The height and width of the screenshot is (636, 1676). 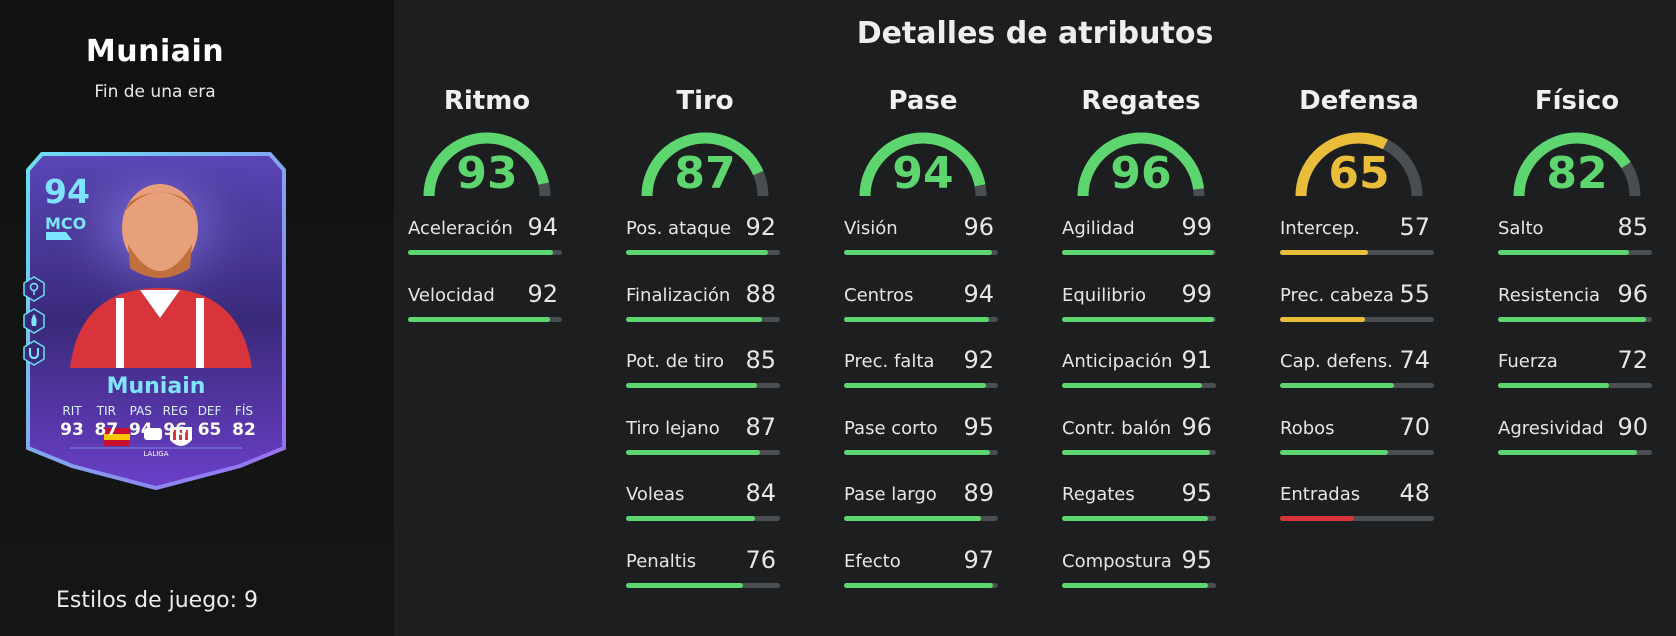 I want to click on category-title: Defensa, so click(x=1359, y=101).